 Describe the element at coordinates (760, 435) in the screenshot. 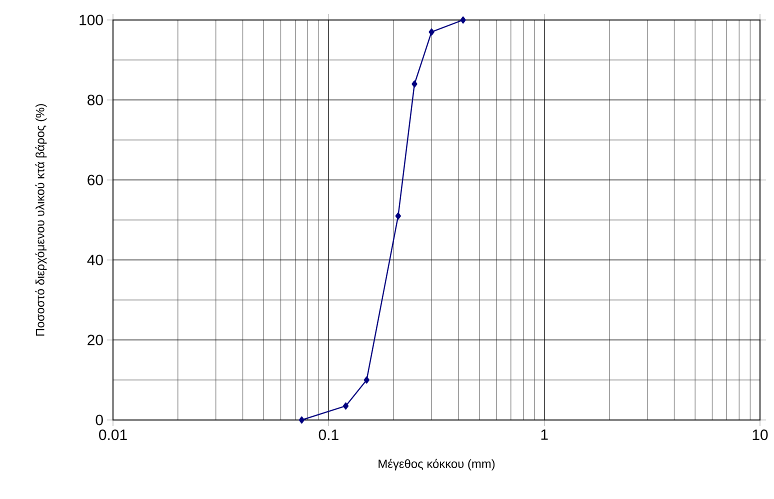

I see `x-tick-label: 10` at that location.